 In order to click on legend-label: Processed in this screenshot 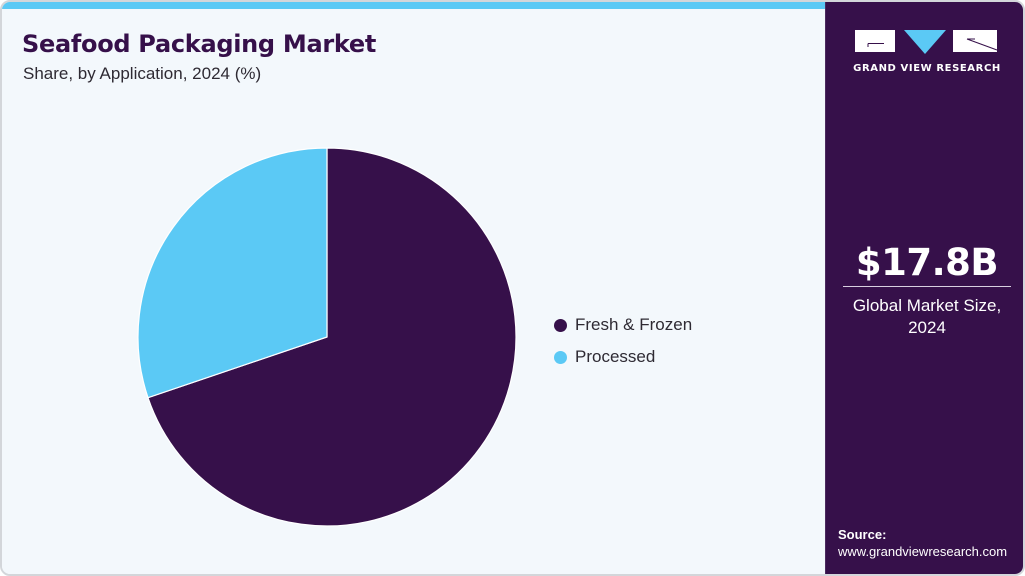, I will do `click(615, 356)`.